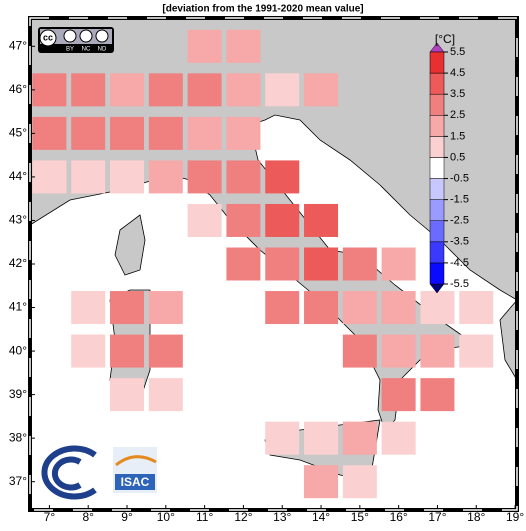 The width and height of the screenshot is (526, 531). What do you see at coordinates (321, 517) in the screenshot?
I see `x-tick-label: 14°` at bounding box center [321, 517].